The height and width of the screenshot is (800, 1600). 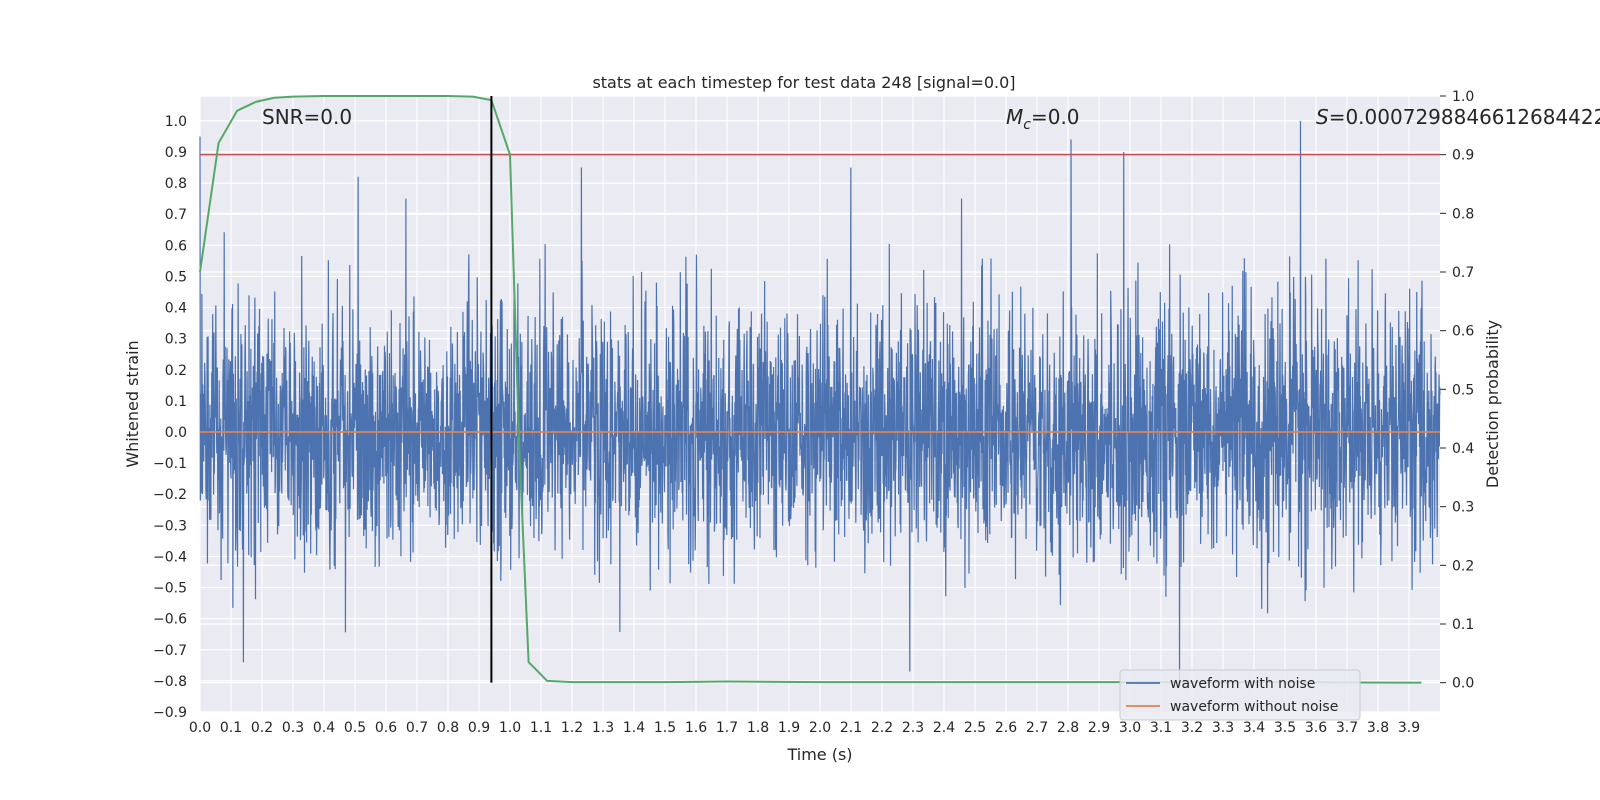 What do you see at coordinates (1463, 273) in the screenshot?
I see `y2-tick-label: 0.7` at bounding box center [1463, 273].